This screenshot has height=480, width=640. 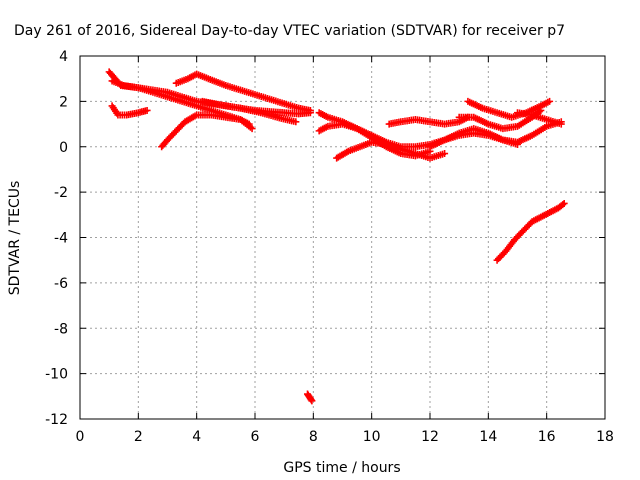 What do you see at coordinates (61, 193) in the screenshot?
I see `y-tick-label: -2` at bounding box center [61, 193].